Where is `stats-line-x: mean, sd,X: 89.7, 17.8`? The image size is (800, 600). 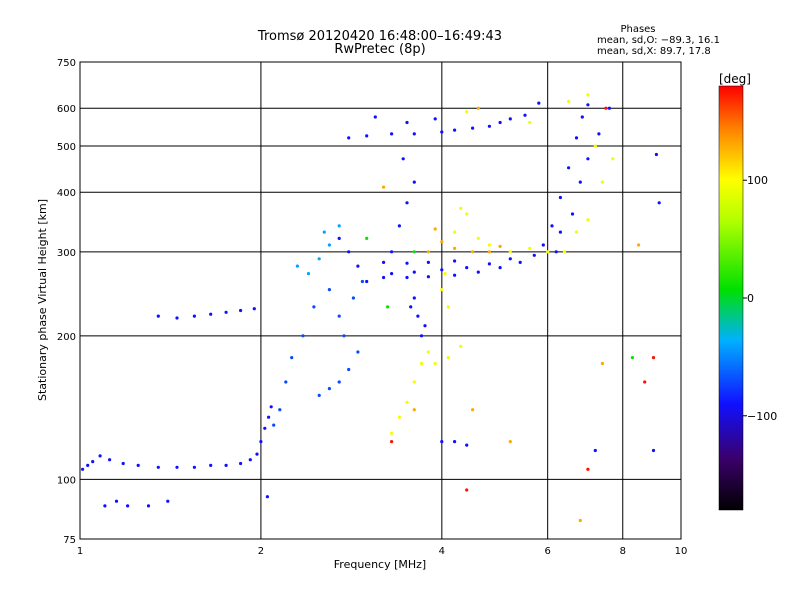 stats-line-x: mean, sd,X: 89.7, 17.8 is located at coordinates (654, 51).